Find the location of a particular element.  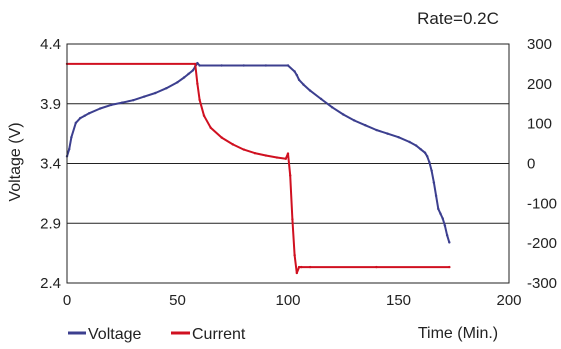

x-tick-label: 50 is located at coordinates (177, 300).